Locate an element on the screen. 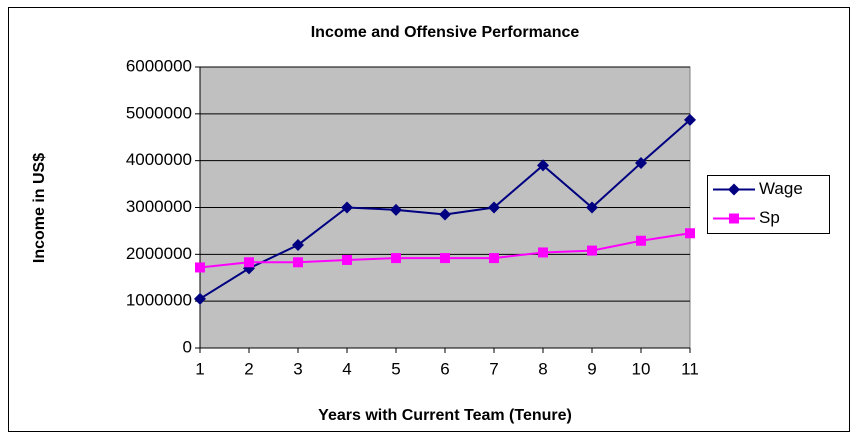 The width and height of the screenshot is (857, 438). x-tick-label: 11 is located at coordinates (690, 368).